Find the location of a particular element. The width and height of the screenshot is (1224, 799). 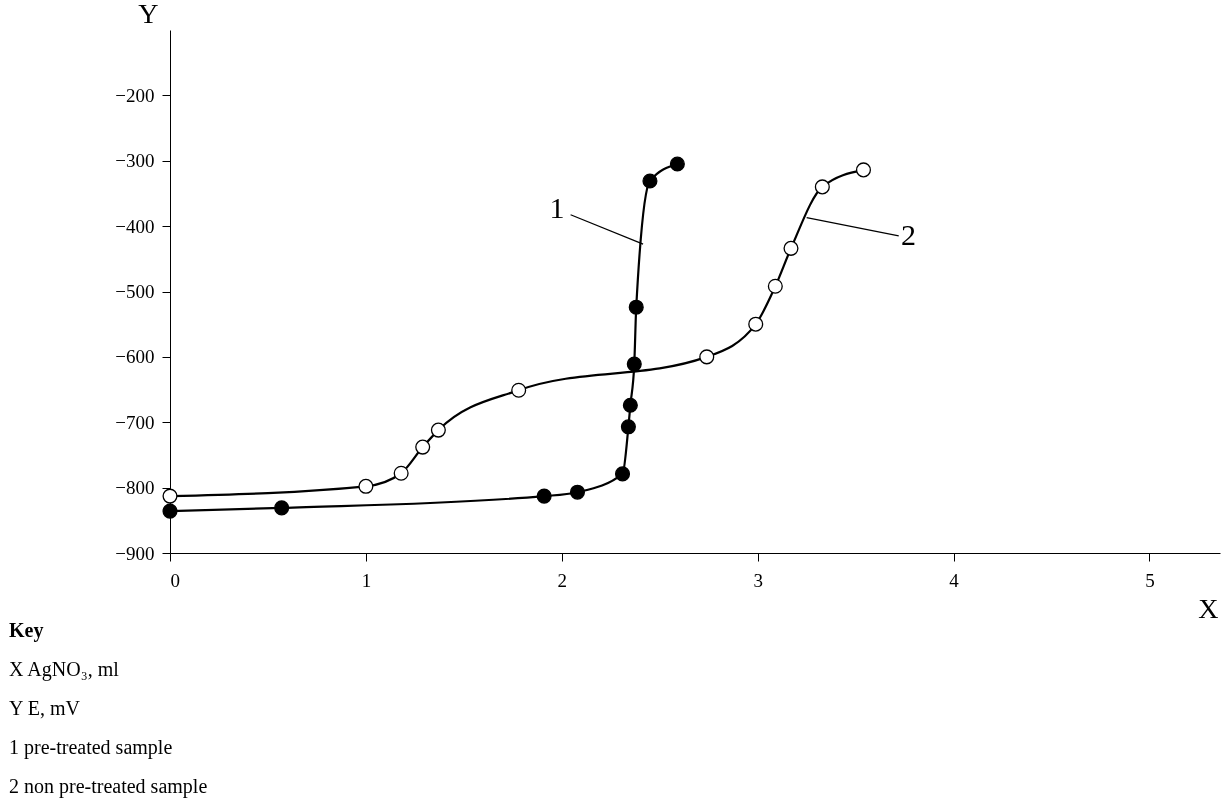

y-tick-label: −500 is located at coordinates (135, 291).